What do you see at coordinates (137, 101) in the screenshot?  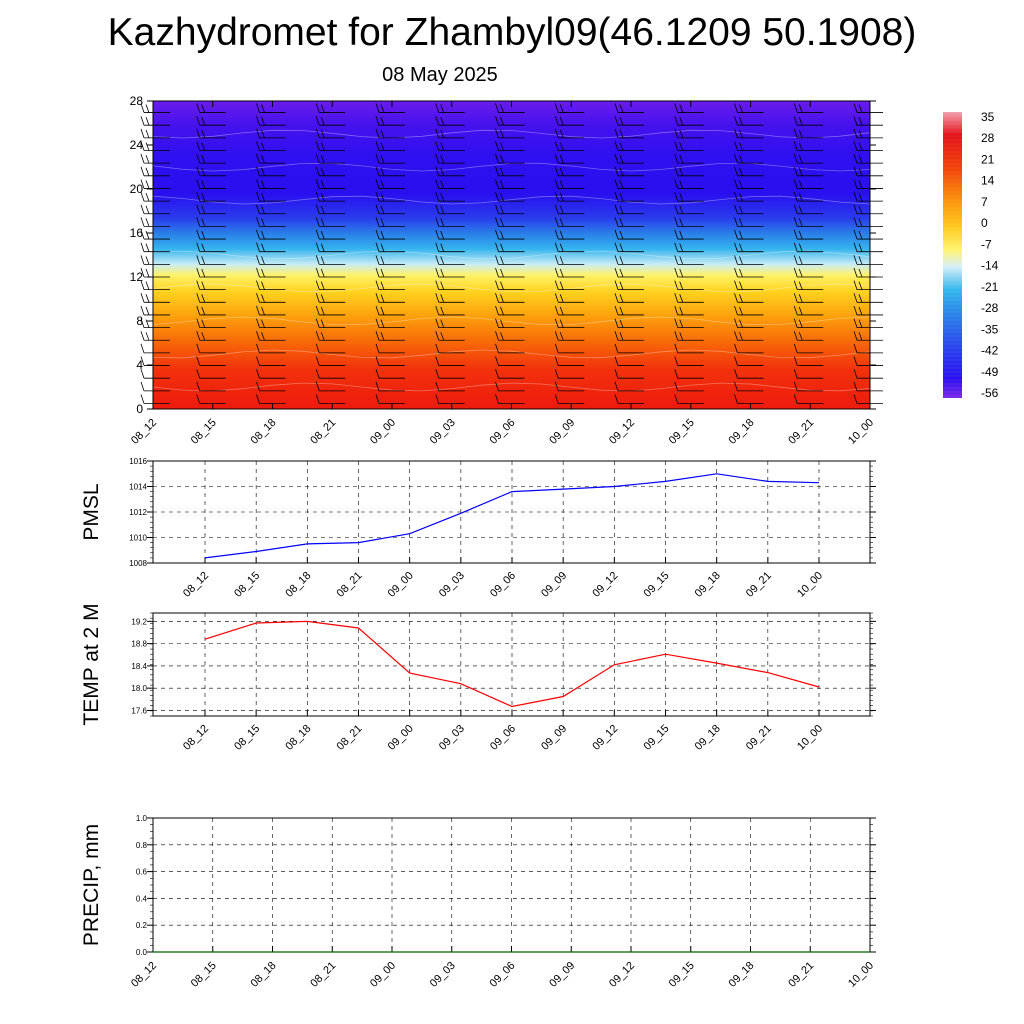 I see `y-tick-label: 28` at bounding box center [137, 101].